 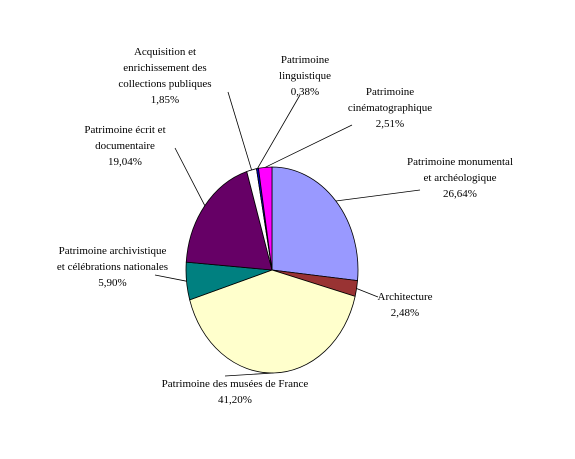 I want to click on slice-label: Architecture, so click(x=405, y=297).